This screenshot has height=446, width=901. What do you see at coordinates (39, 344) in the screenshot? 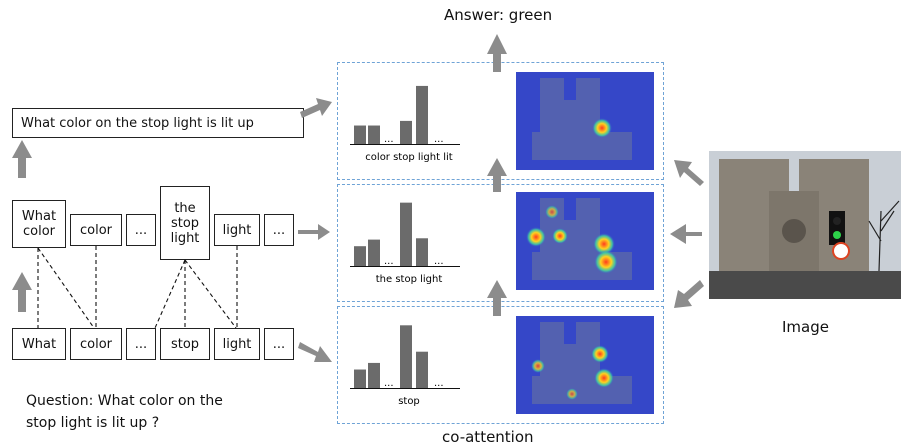
I see `word-box-what: What` at bounding box center [39, 344].